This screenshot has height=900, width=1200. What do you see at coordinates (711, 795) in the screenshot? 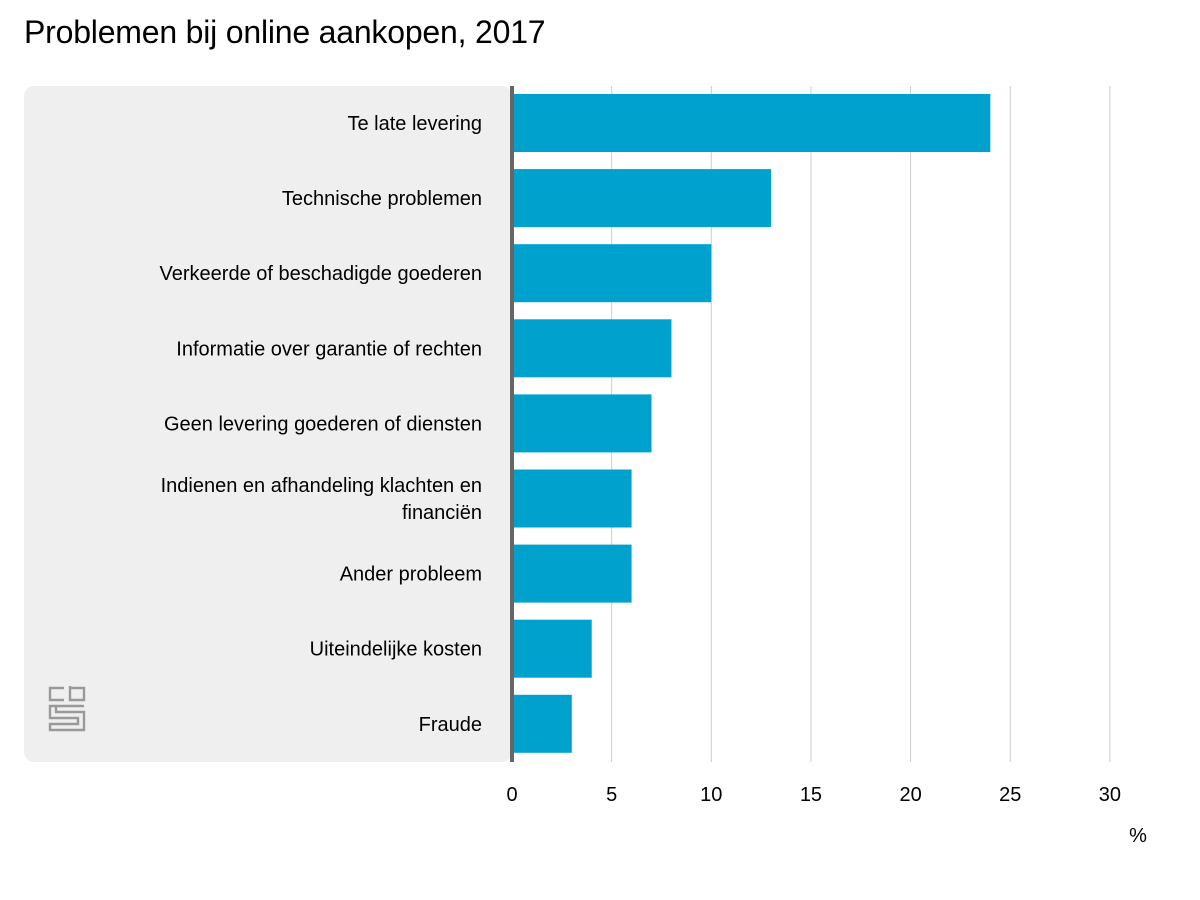
I see `x-tick-label-10: 10` at bounding box center [711, 795].